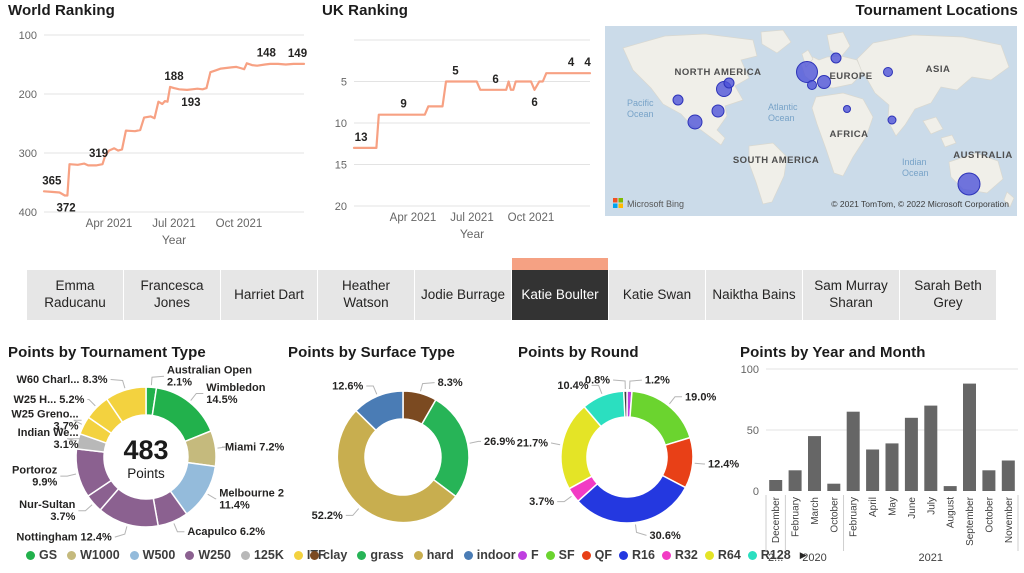  What do you see at coordinates (776, 485) in the screenshot?
I see `bar-December` at bounding box center [776, 485].